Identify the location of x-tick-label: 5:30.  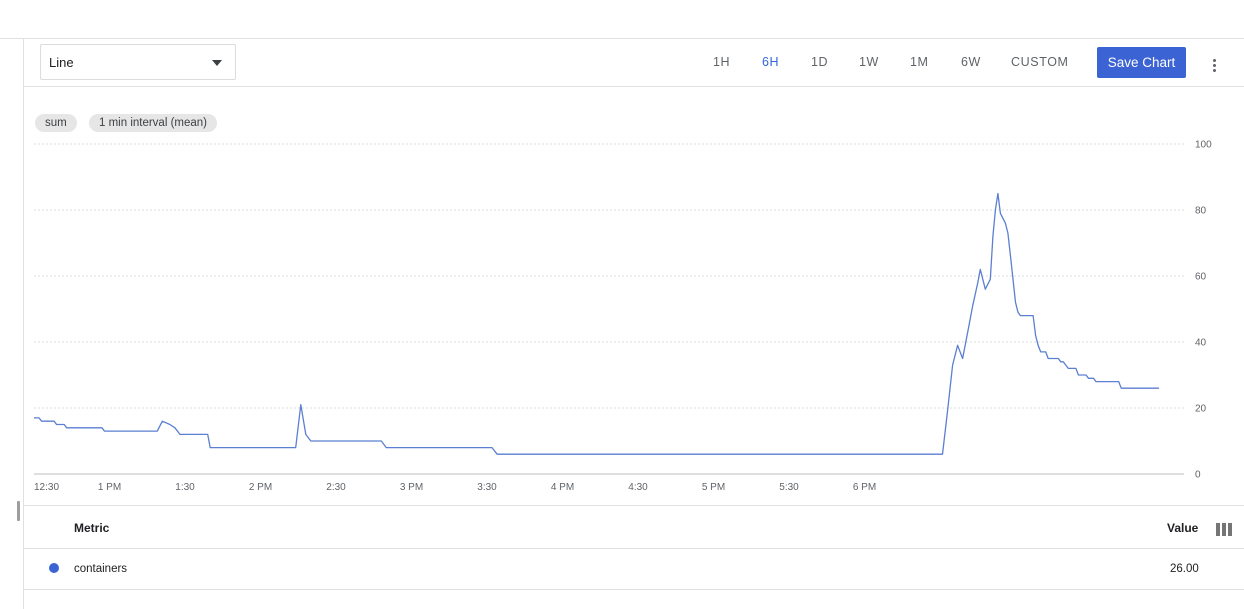
(789, 487).